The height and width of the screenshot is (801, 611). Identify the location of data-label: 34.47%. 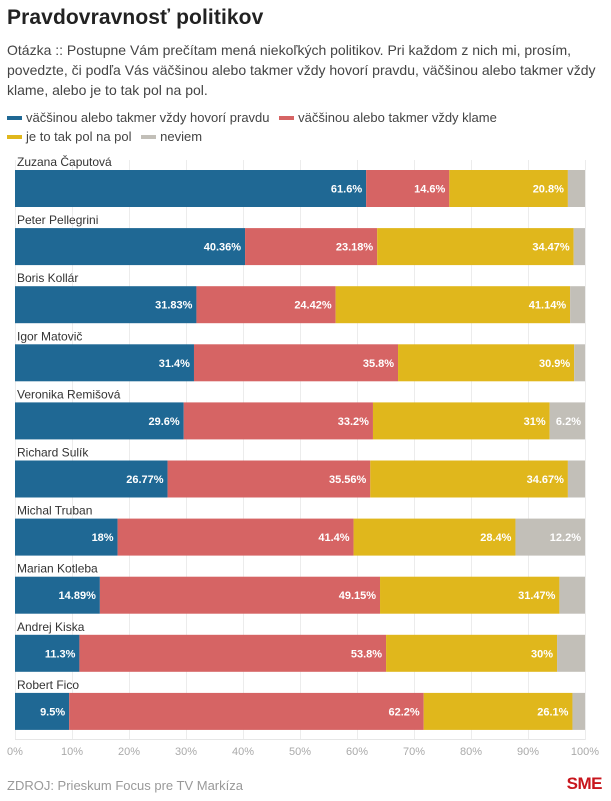
(551, 248).